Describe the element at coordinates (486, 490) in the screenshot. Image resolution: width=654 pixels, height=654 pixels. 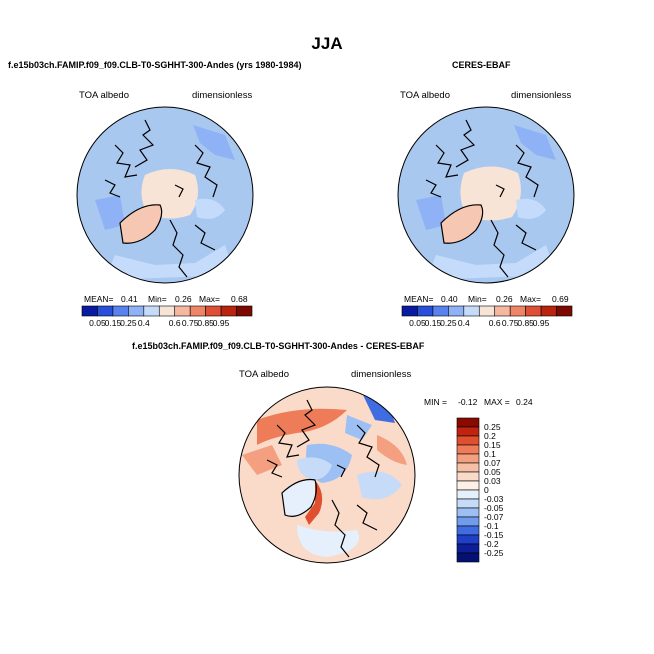
I see `diff-legend-label: 0` at that location.